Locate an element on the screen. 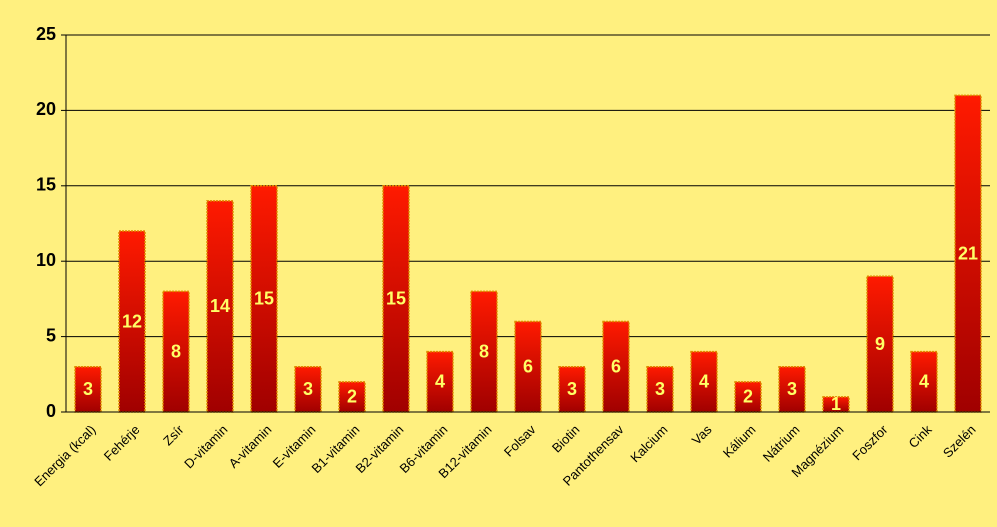  value-label: 1 is located at coordinates (836, 404).